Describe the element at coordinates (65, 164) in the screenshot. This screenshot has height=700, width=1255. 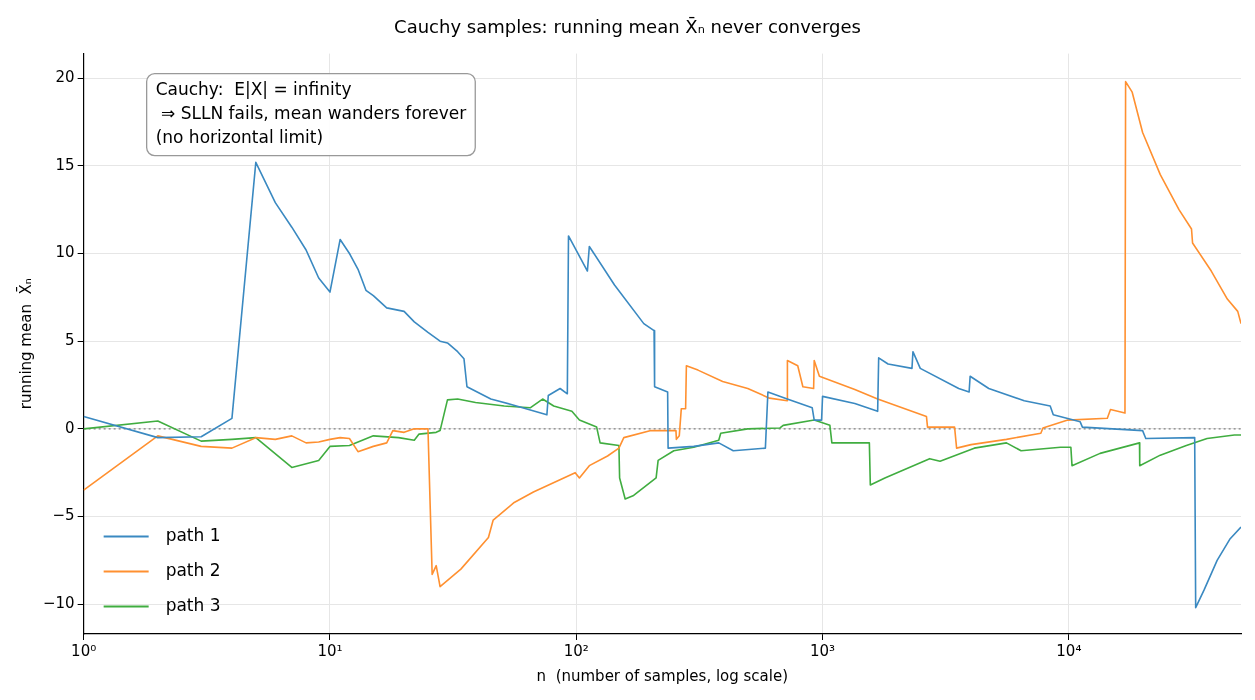
I see `y-tick-label: 15` at that location.